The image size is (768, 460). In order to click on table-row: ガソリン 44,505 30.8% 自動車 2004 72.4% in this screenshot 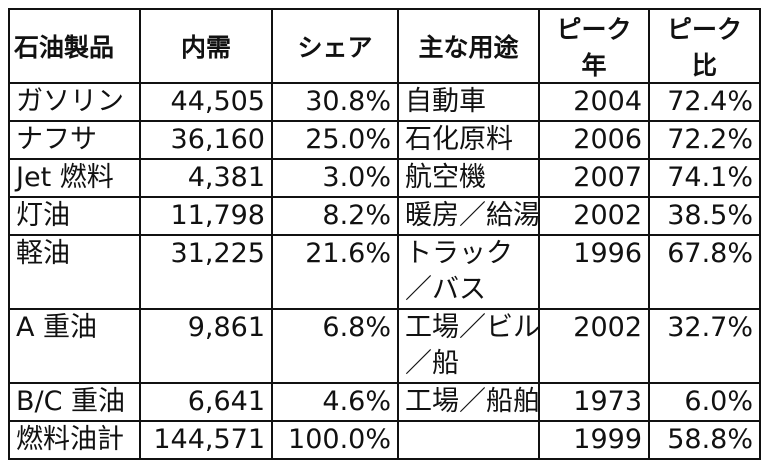, I will do `click(384, 102)`.